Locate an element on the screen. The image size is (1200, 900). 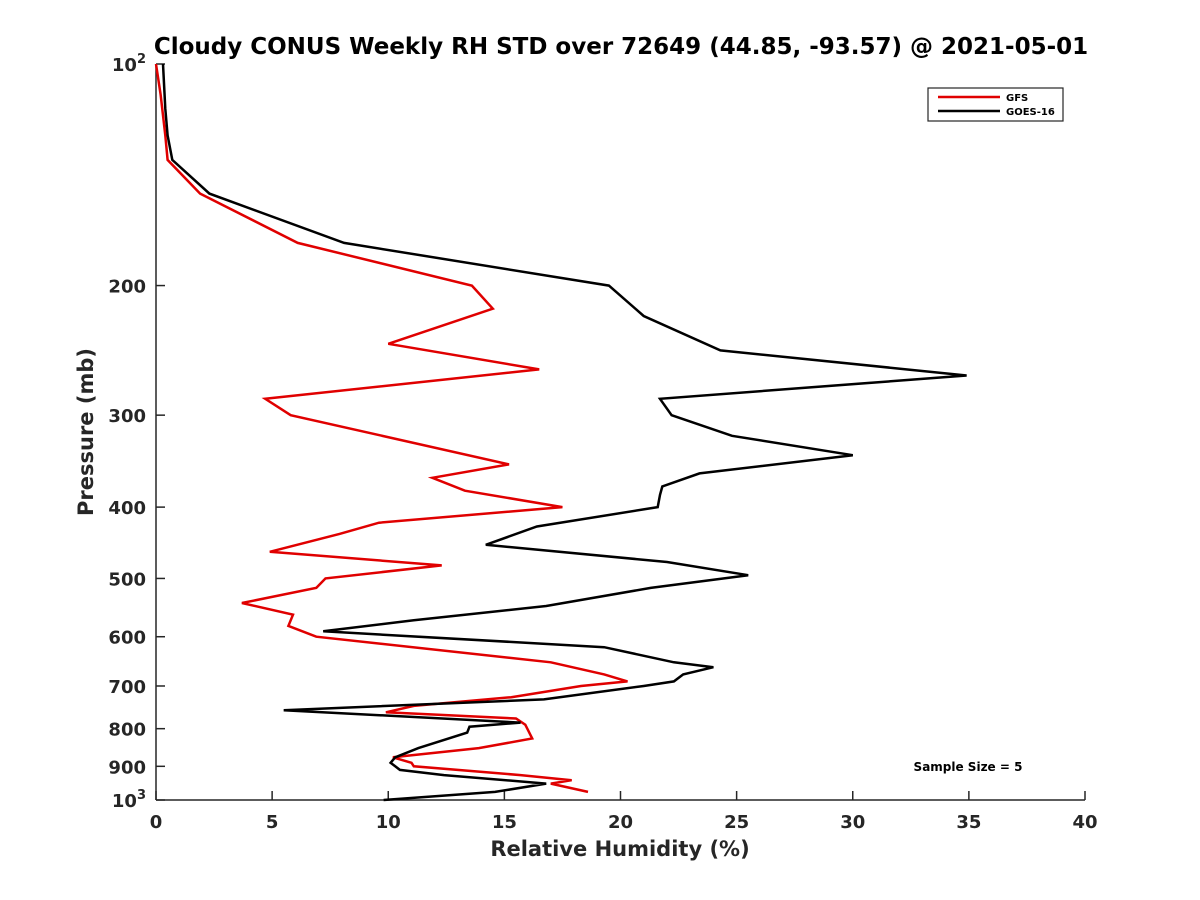
y-tick-exponent: 2 is located at coordinates (141, 59).